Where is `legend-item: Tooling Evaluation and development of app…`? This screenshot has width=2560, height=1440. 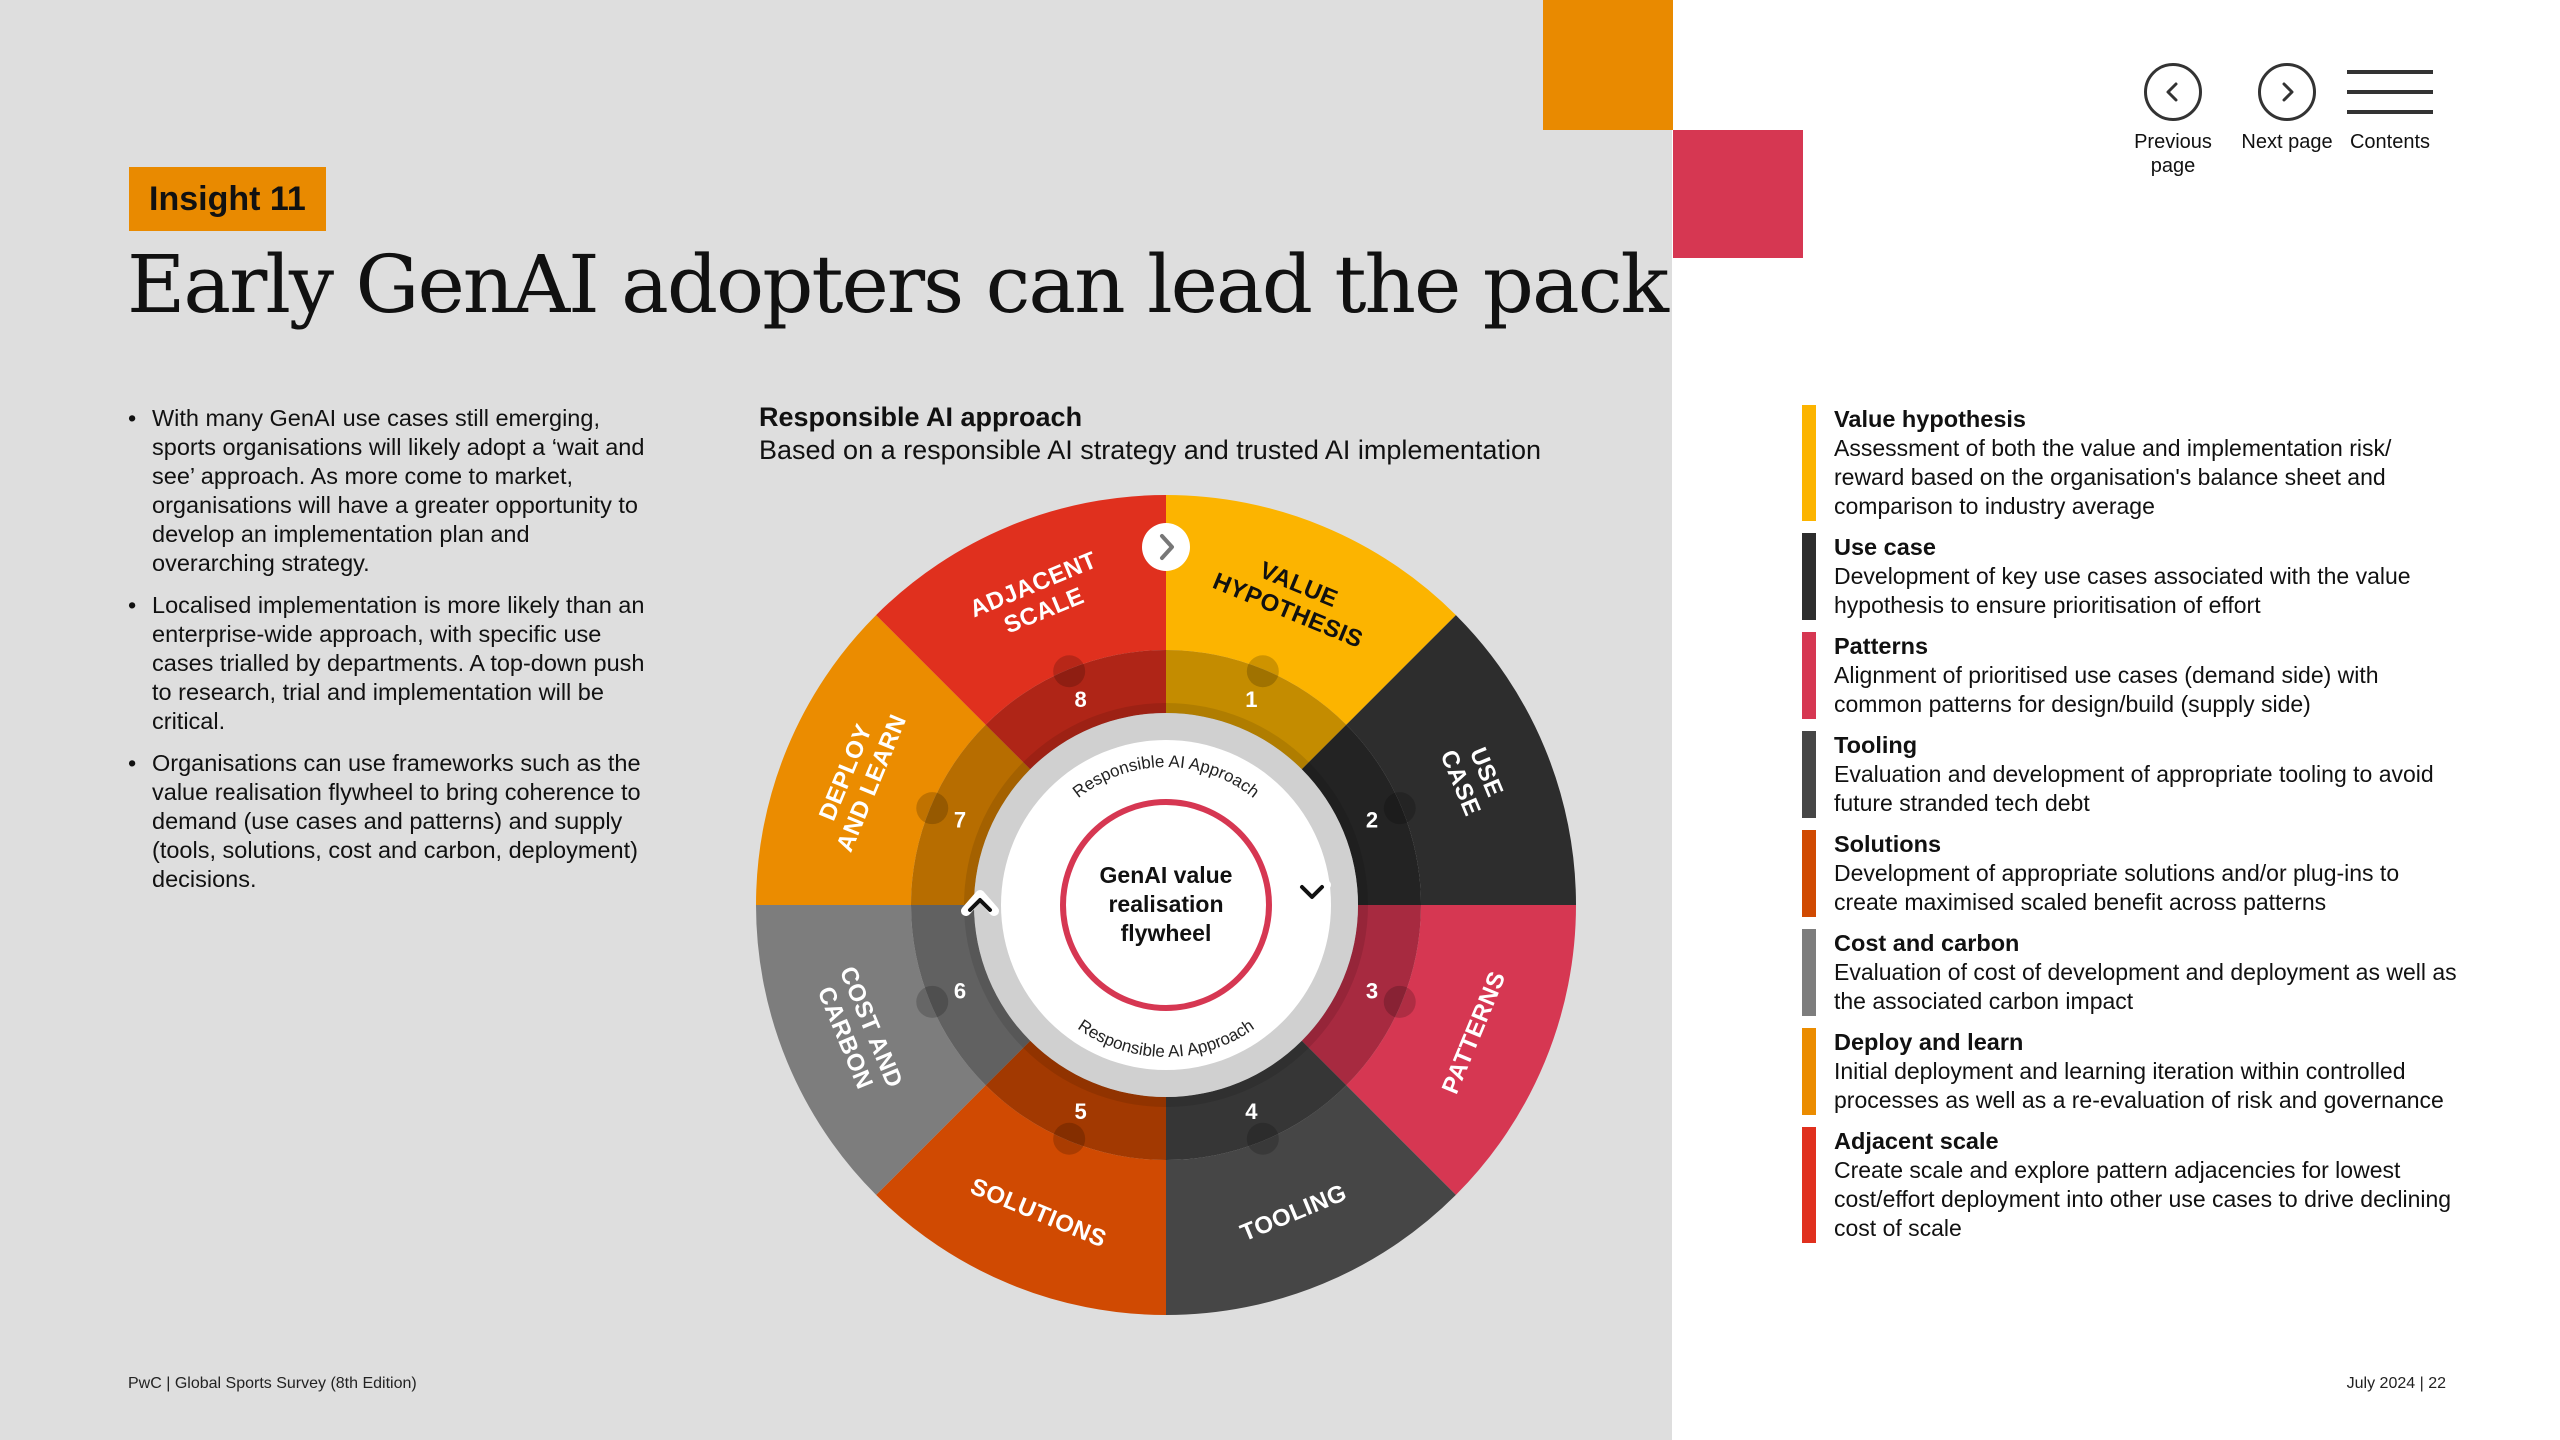 legend-item: Tooling Evaluation and development of app… is located at coordinates (2132, 774).